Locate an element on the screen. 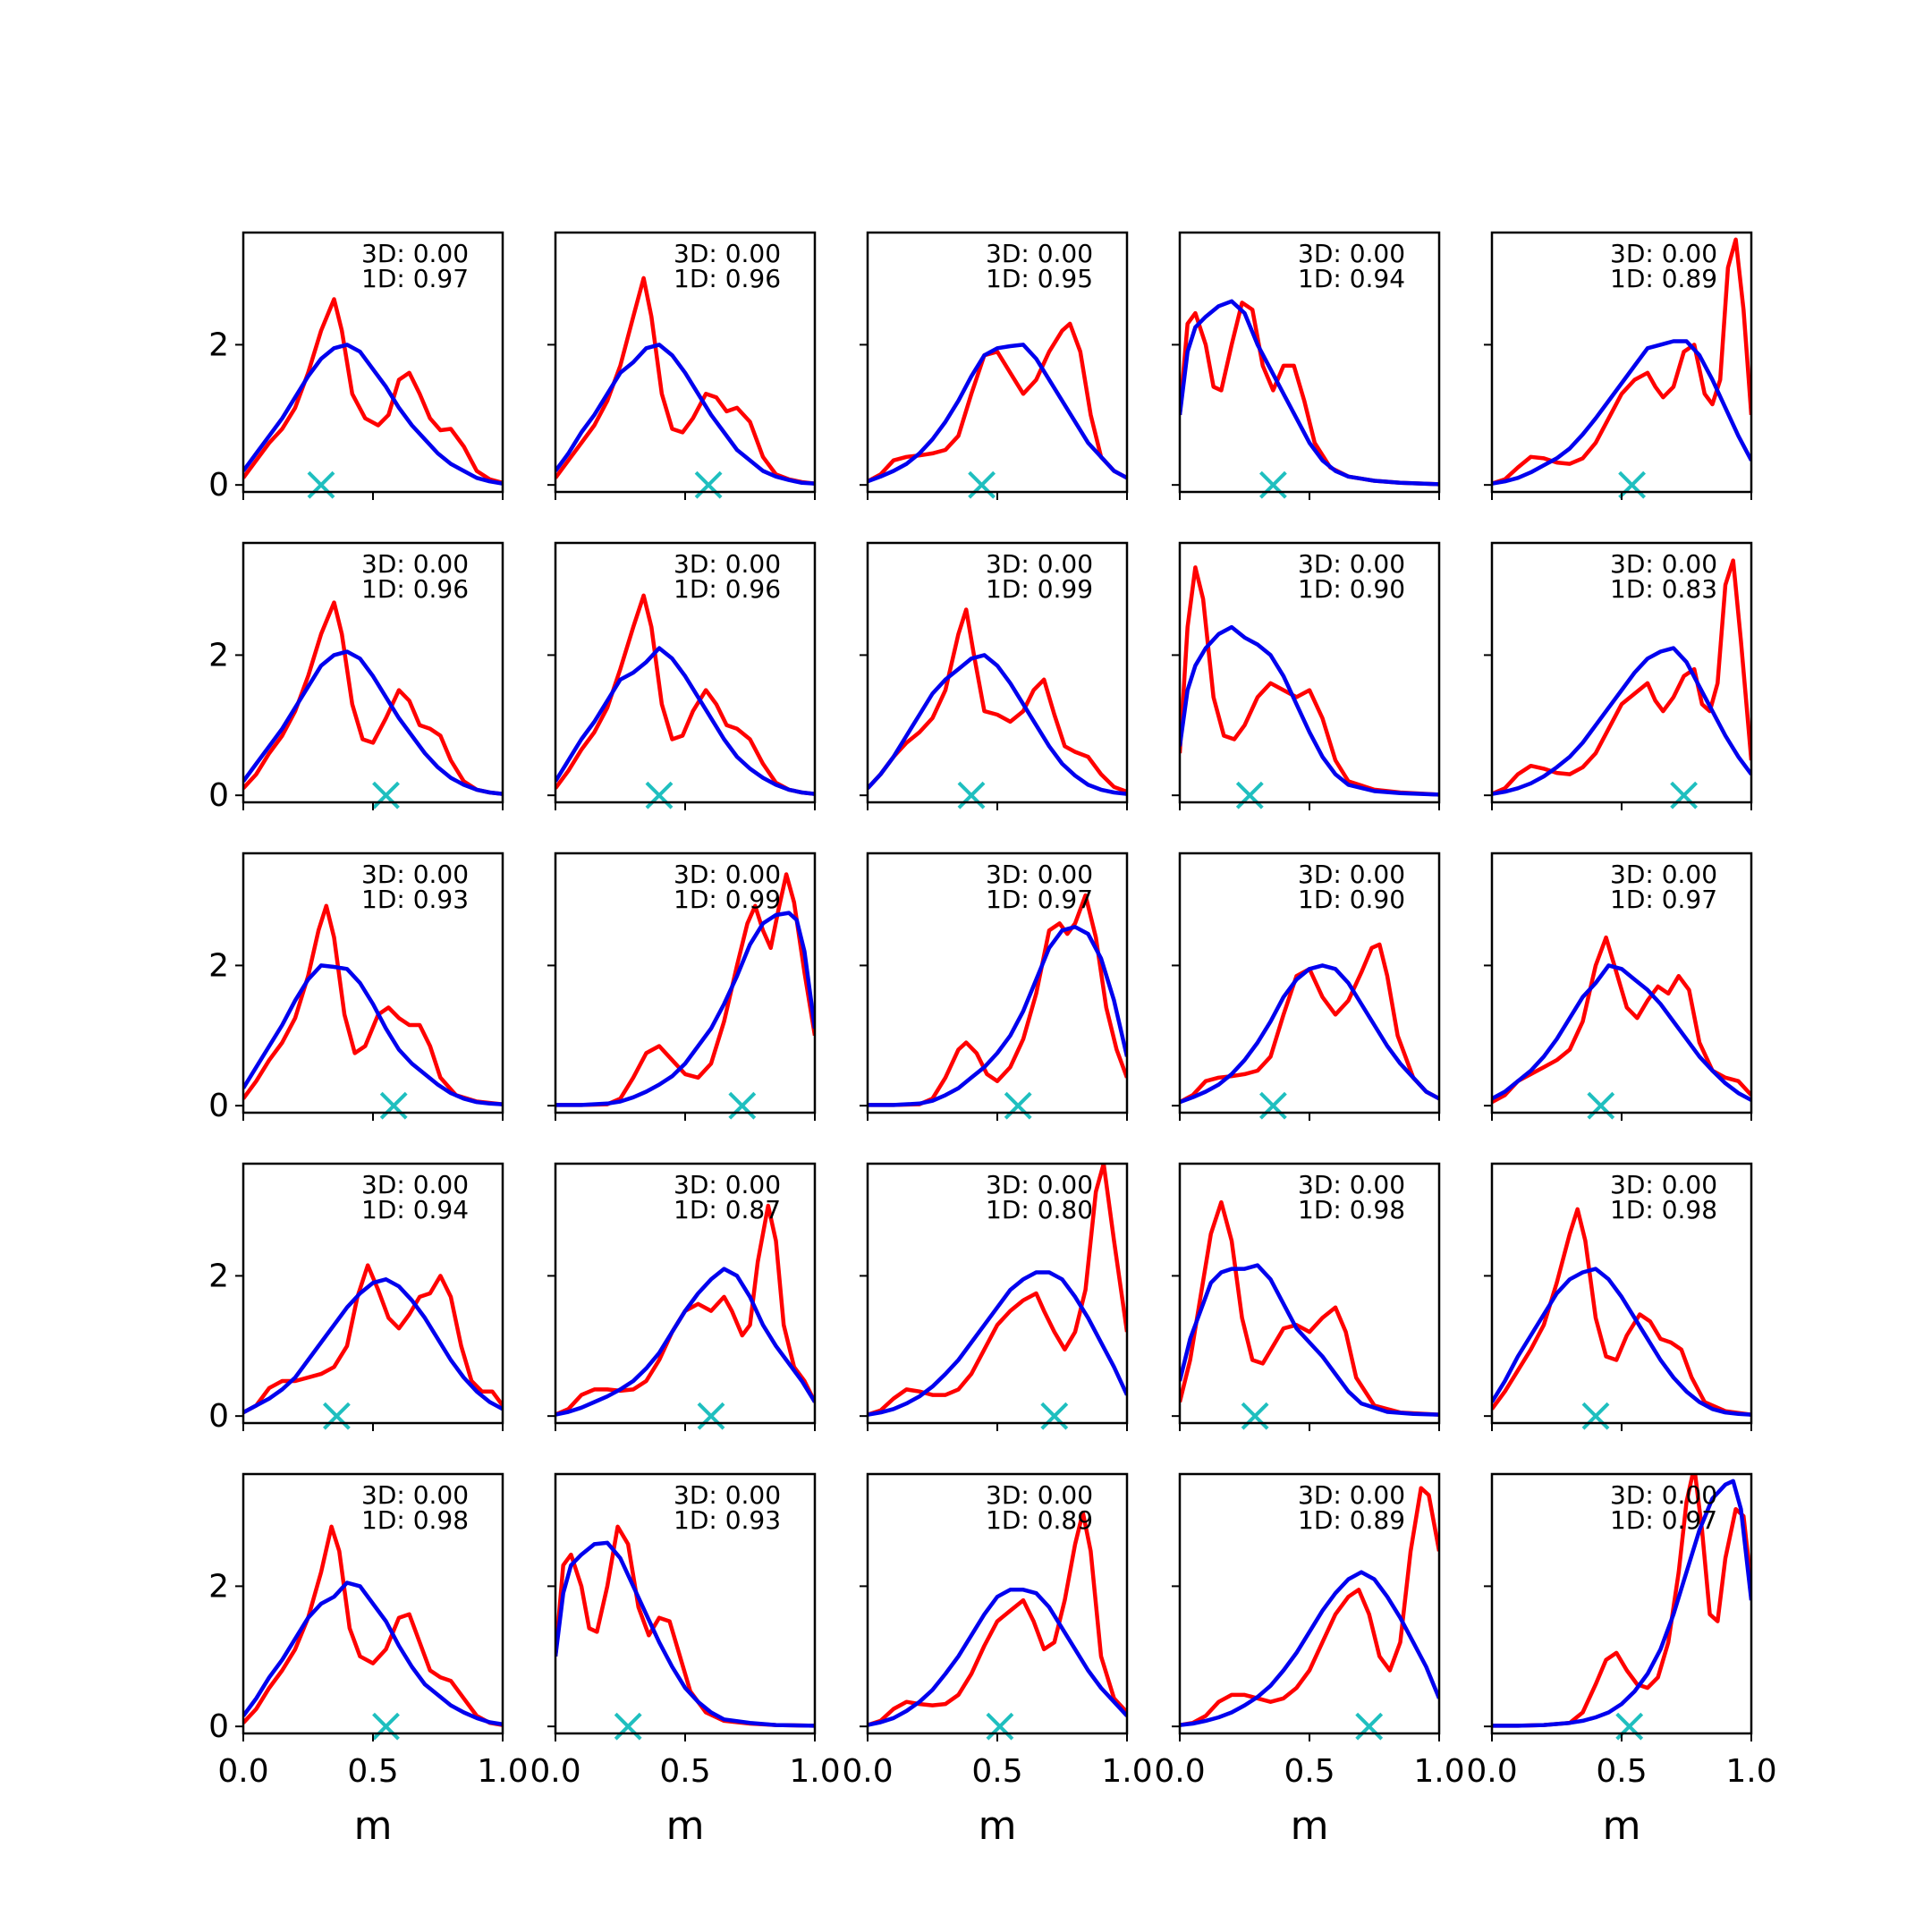  annotation-1d: 1D: 0.80 is located at coordinates (1039, 1209).